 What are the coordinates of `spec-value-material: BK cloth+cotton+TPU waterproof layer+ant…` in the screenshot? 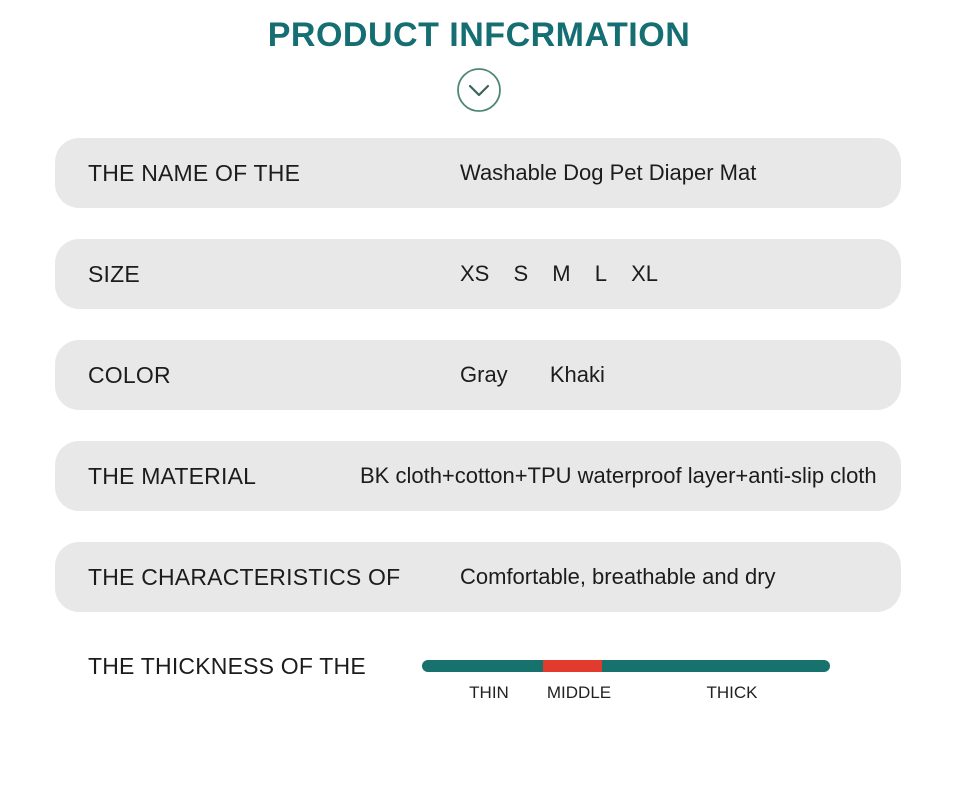 It's located at (618, 475).